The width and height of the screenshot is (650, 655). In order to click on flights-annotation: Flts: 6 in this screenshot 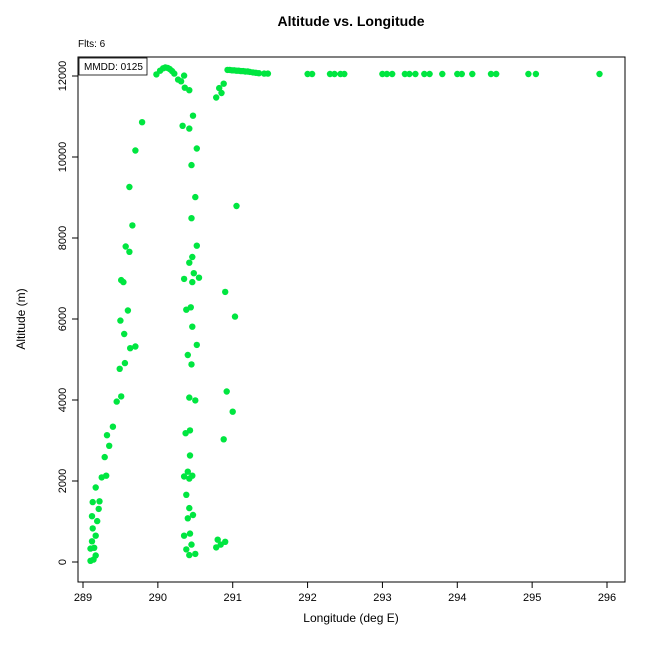, I will do `click(92, 44)`.